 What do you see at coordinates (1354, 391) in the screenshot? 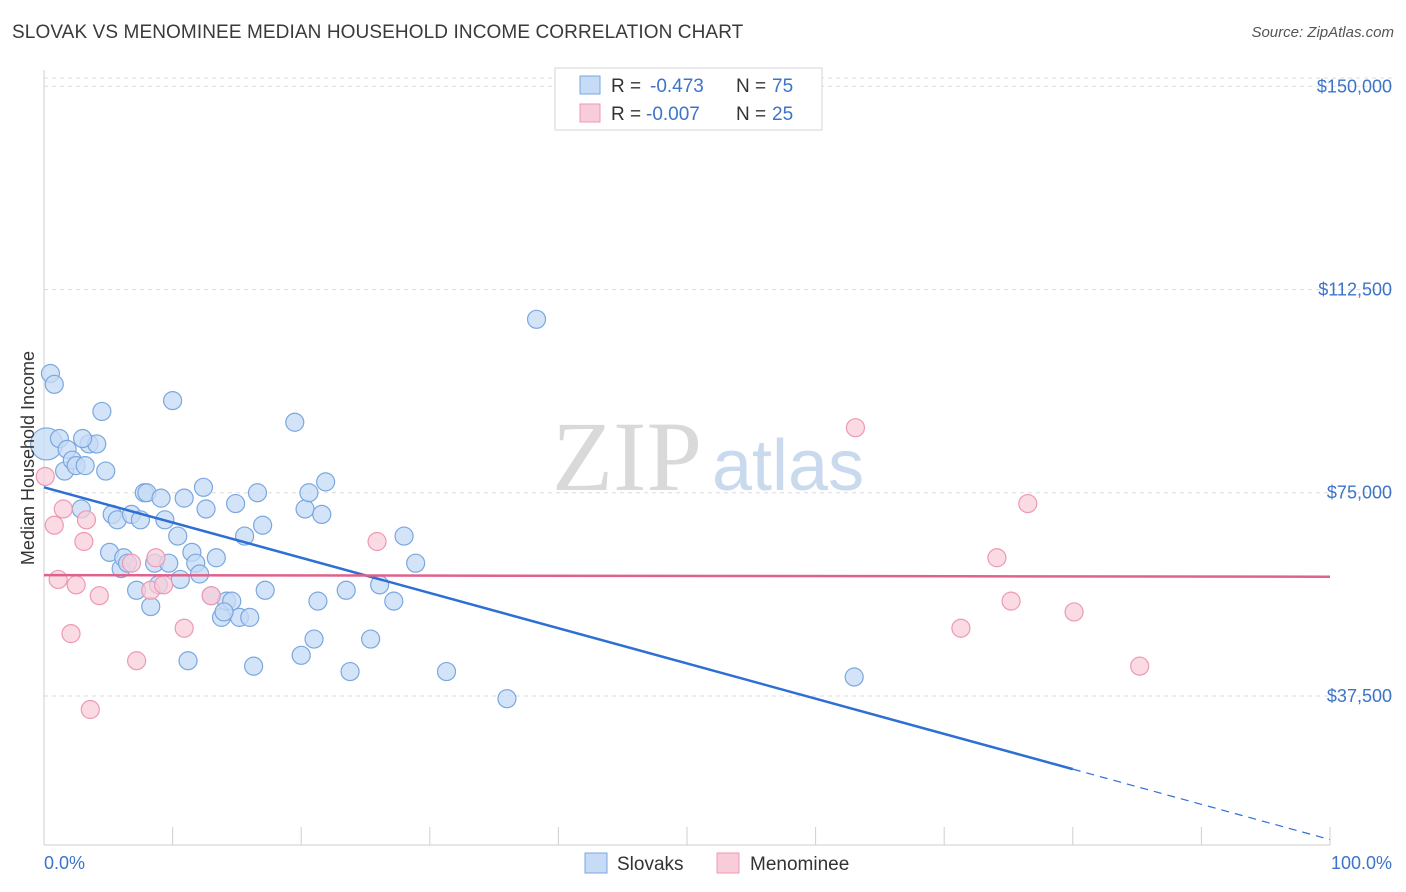
I see `y-tick-labels: $150,000 $112,500 $75,000 $37,500` at bounding box center [1354, 391].